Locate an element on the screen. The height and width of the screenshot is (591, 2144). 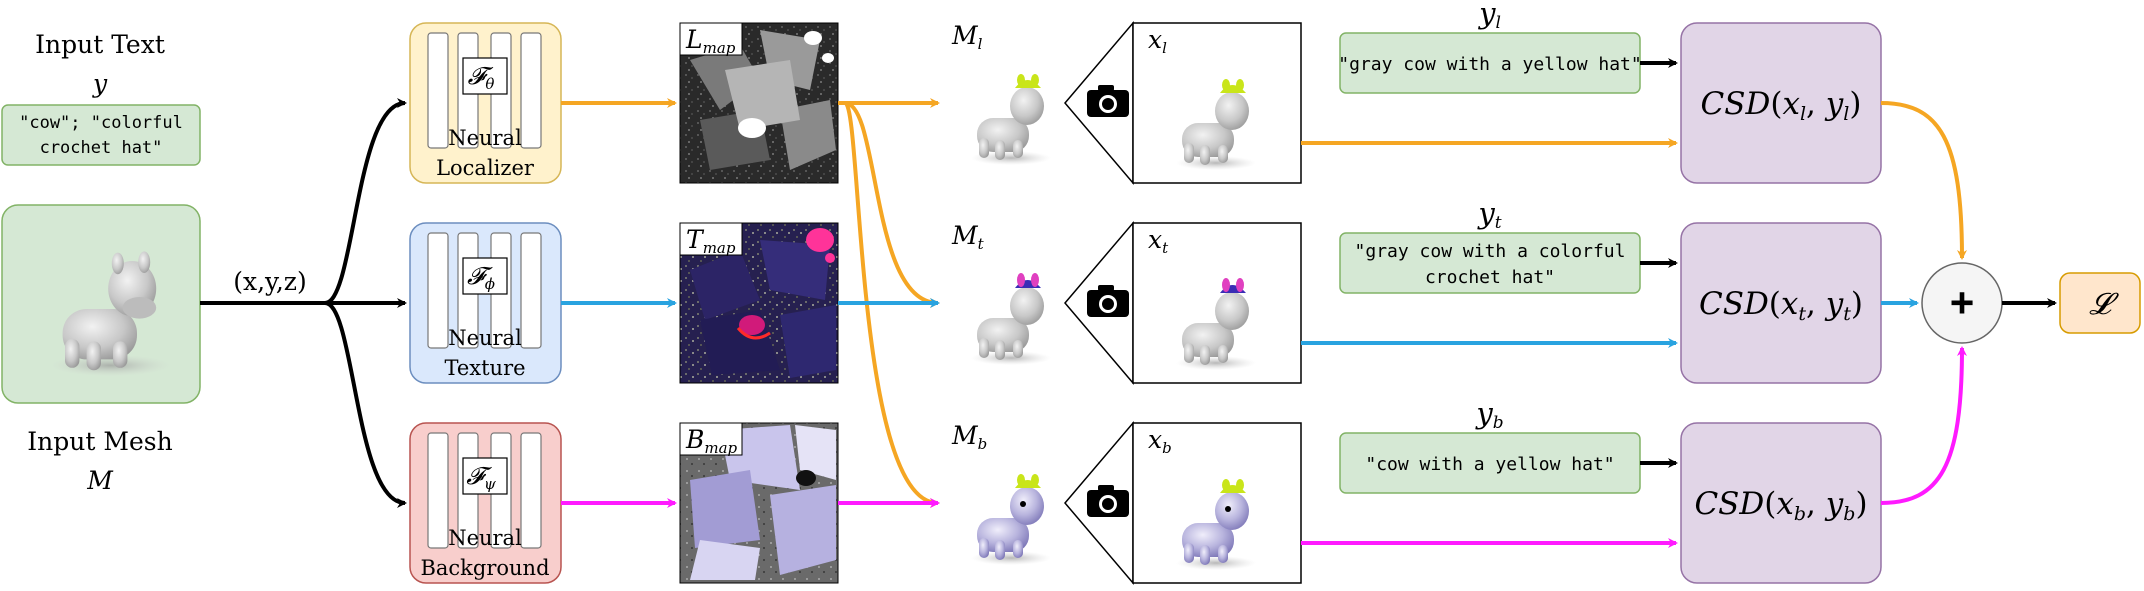
csd-b: CSD(xb, yb) is located at coordinates (1781, 503).